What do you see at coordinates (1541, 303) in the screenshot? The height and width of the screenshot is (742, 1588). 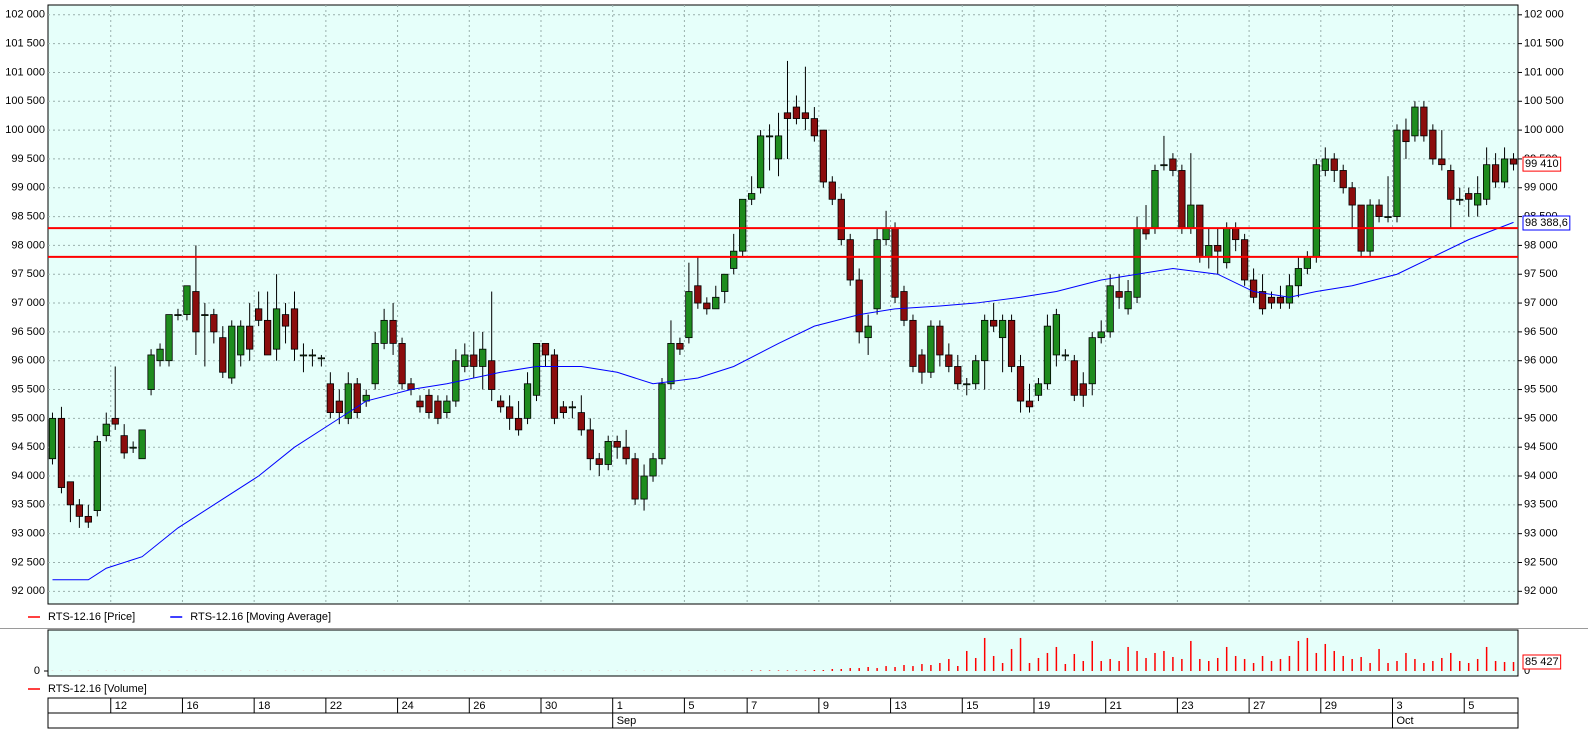 I see `y-tick-label-right: 97 000` at bounding box center [1541, 303].